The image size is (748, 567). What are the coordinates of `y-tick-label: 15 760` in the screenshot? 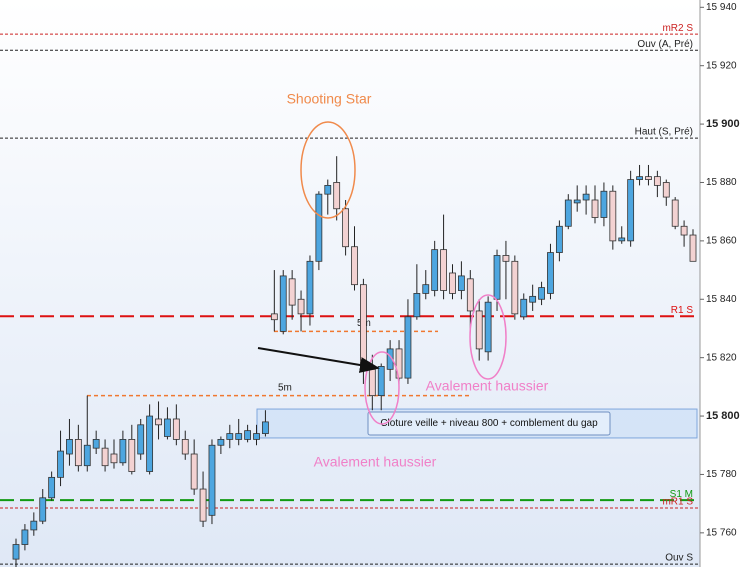 It's located at (721, 532).